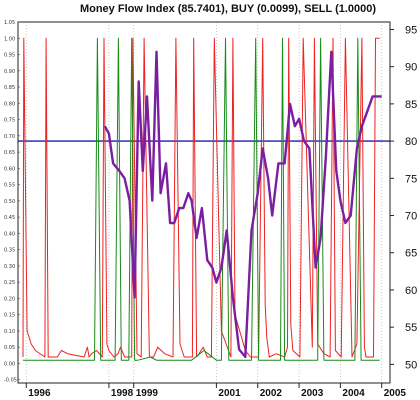 This screenshot has width=420, height=400. What do you see at coordinates (9, 251) in the screenshot?
I see `left-axis-label: 0.35` at bounding box center [9, 251].